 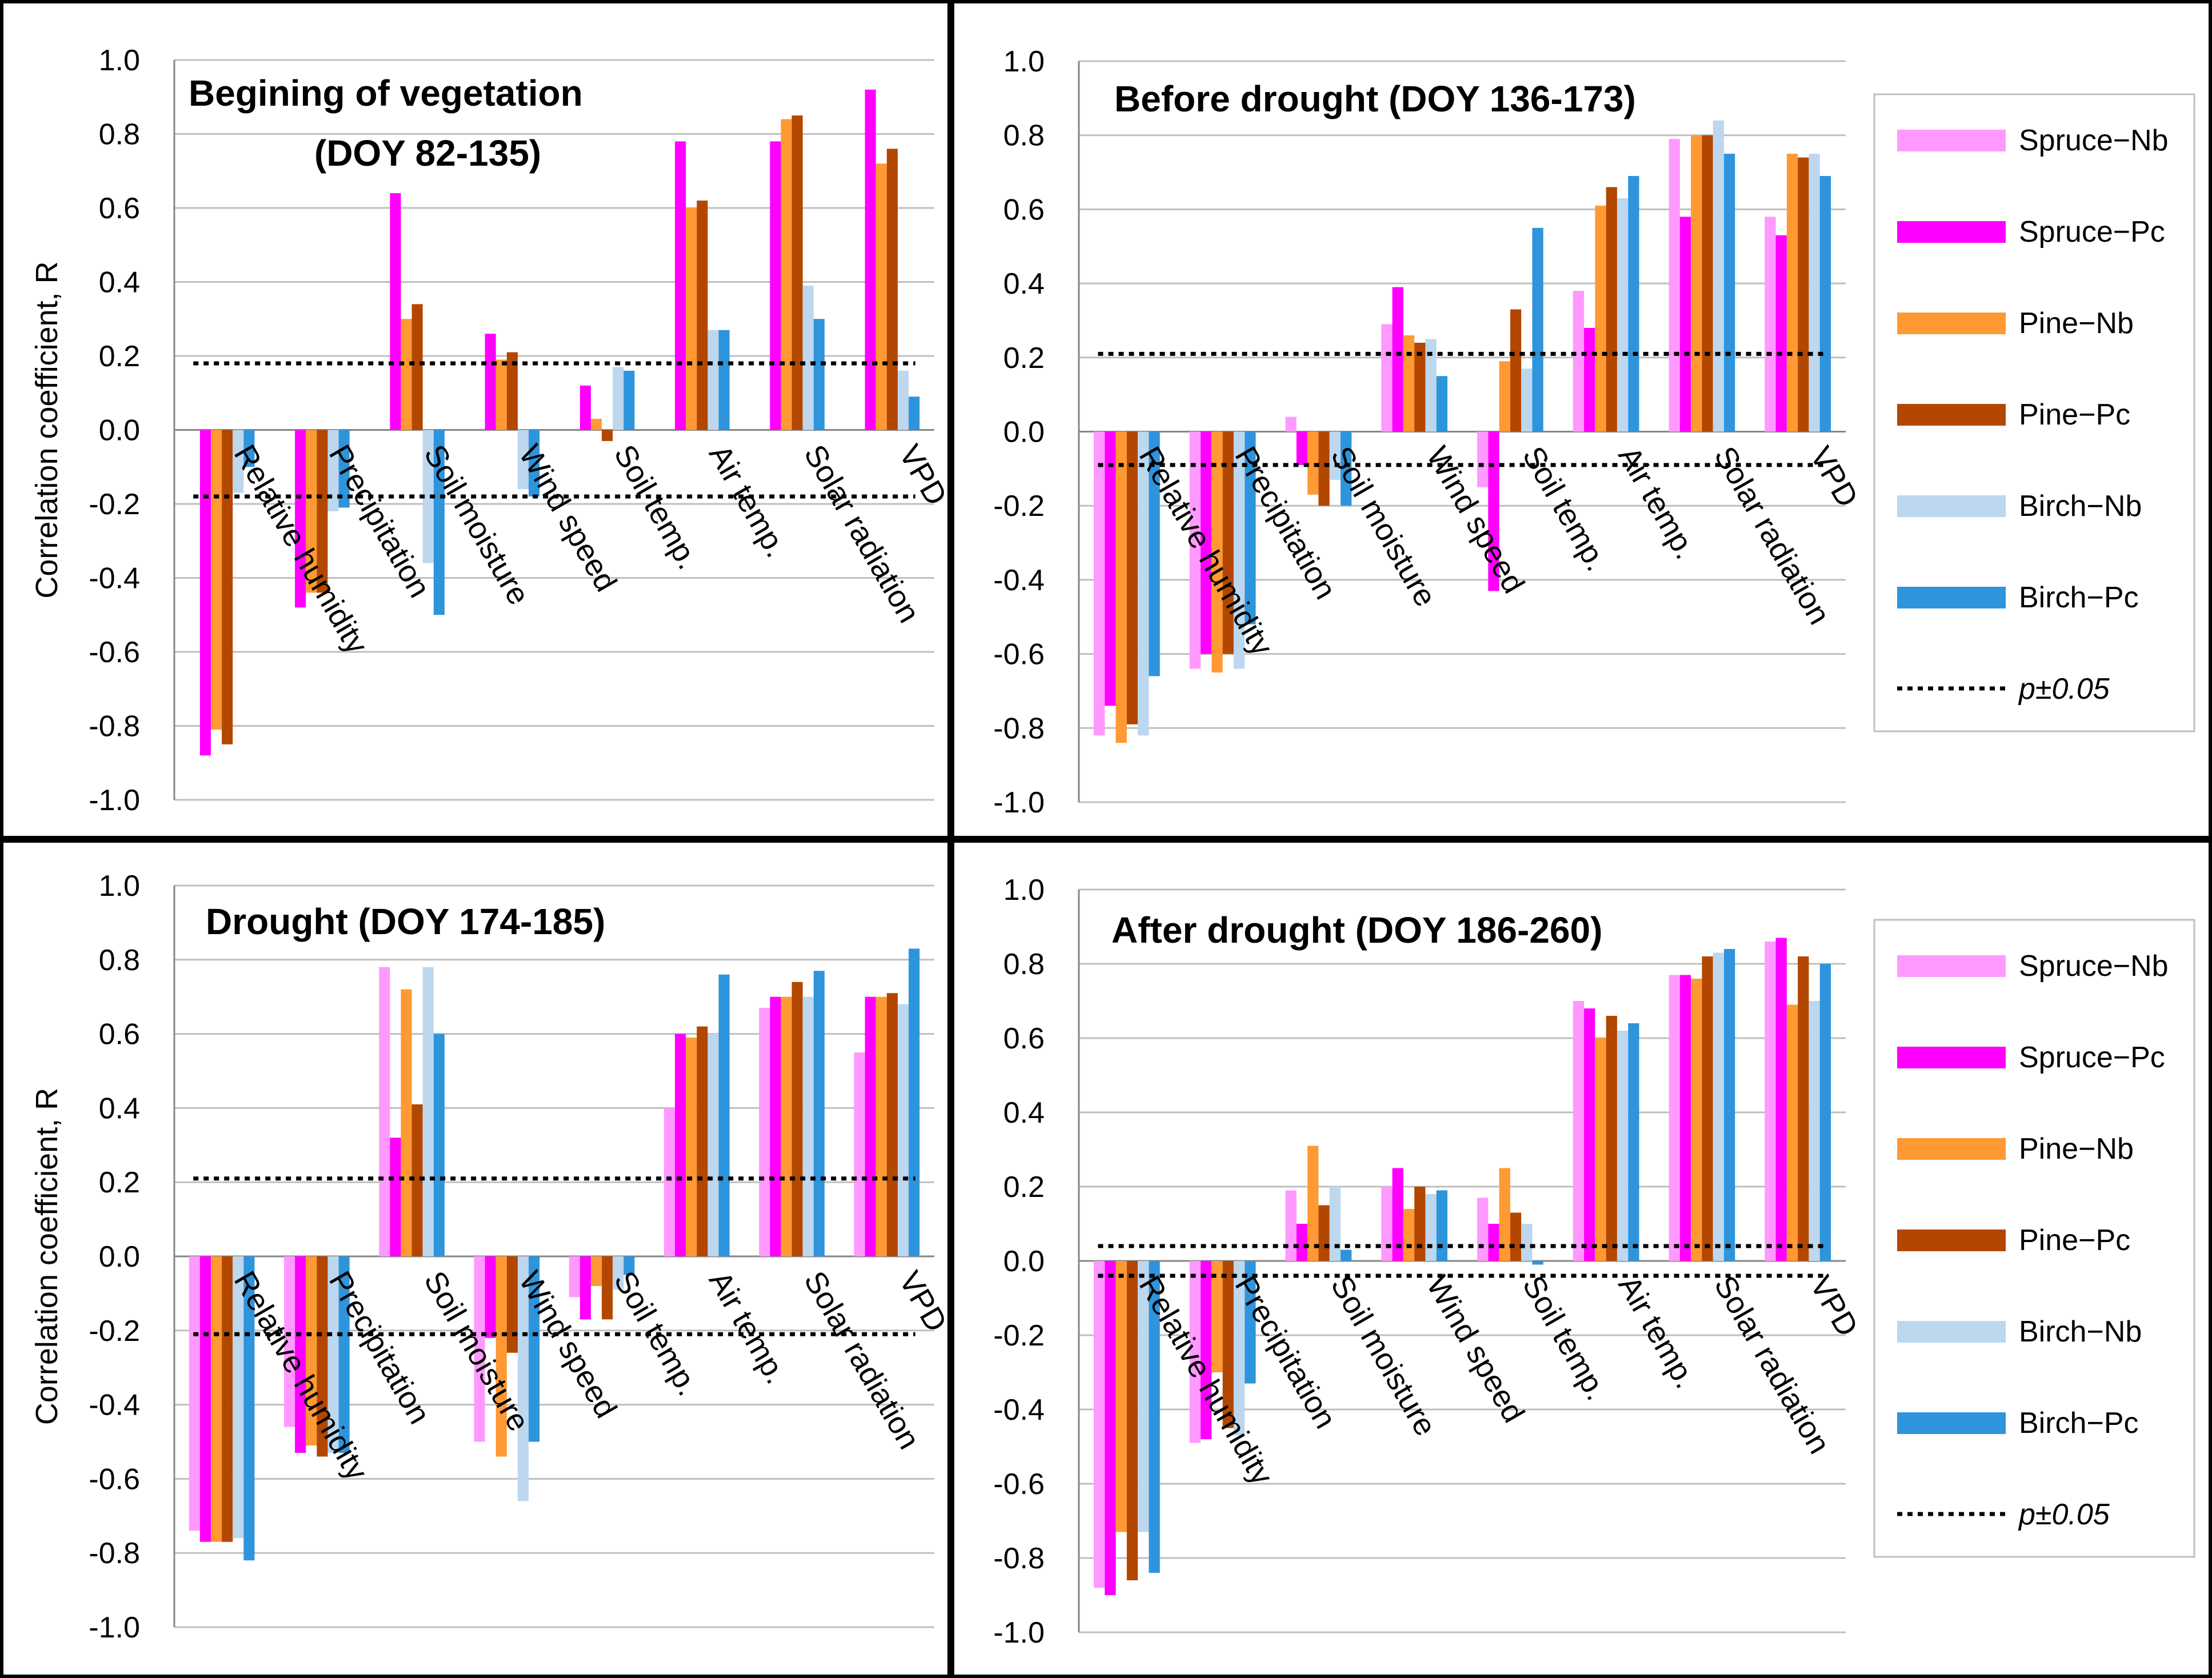 What do you see at coordinates (114, 1480) in the screenshot?
I see `y-tick-label: -0.6` at bounding box center [114, 1480].